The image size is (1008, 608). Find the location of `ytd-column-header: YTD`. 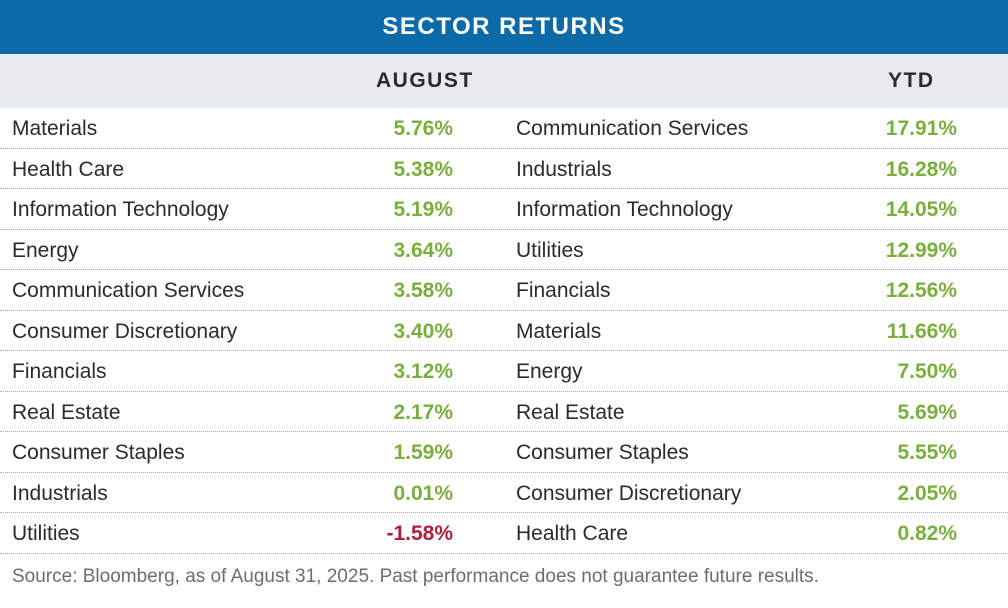

ytd-column-header: YTD is located at coordinates (911, 80).